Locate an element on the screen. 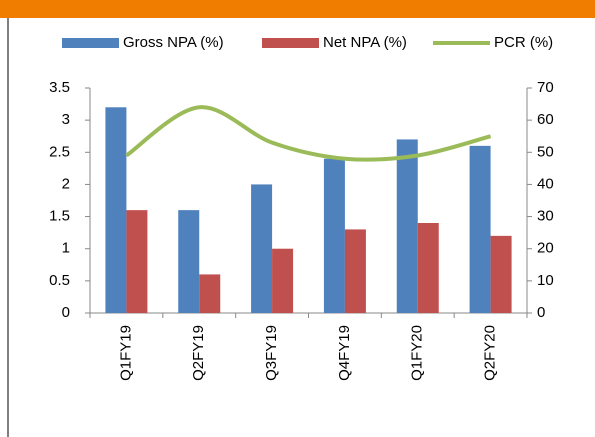  y2-tick-label: 10 is located at coordinates (545, 280).